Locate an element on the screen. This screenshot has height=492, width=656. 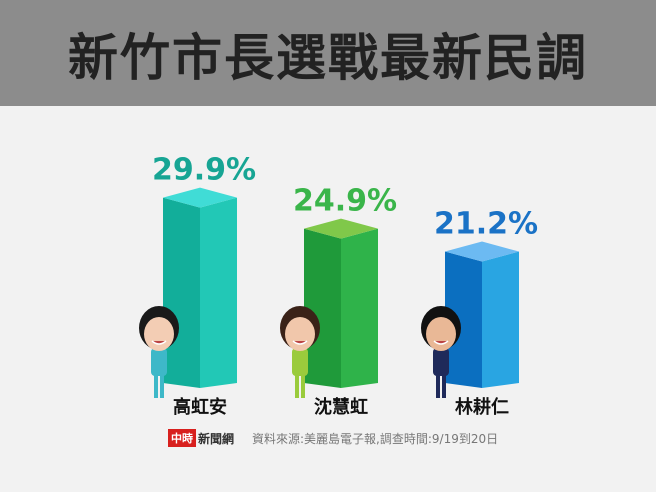
chart-title: 新竹市長選戰最新民調 is located at coordinates (328, 58).